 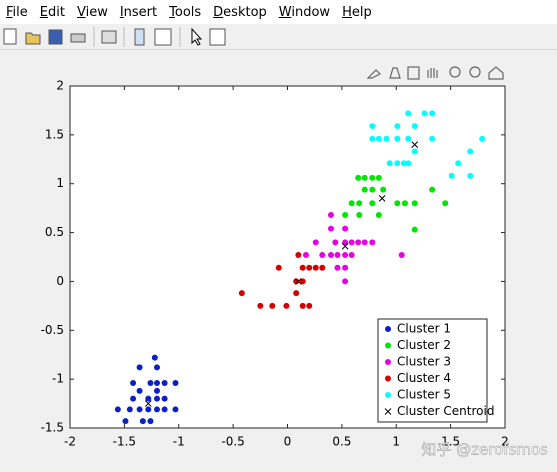 I want to click on axes-toolbar, so click(x=435, y=73).